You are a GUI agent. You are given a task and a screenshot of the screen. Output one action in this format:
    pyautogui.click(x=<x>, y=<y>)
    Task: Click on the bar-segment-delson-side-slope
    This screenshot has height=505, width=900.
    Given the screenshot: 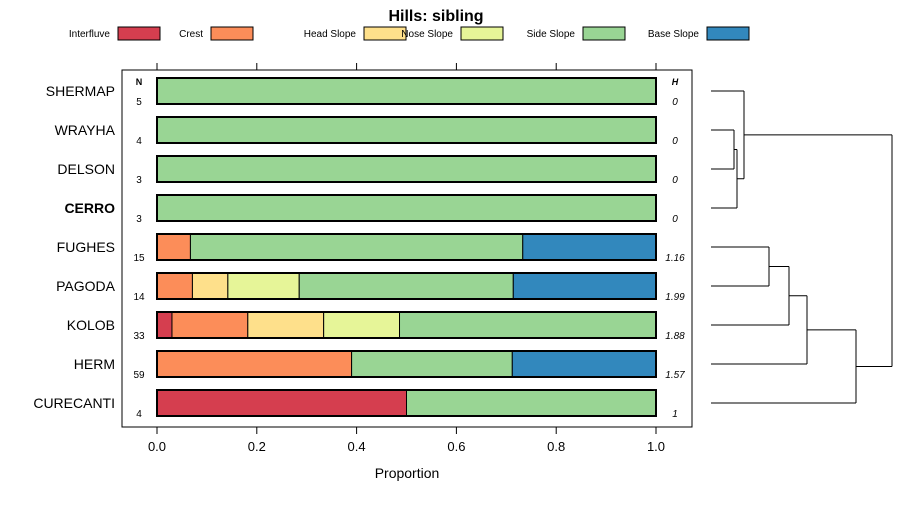 What is the action you would take?
    pyautogui.click(x=406, y=169)
    